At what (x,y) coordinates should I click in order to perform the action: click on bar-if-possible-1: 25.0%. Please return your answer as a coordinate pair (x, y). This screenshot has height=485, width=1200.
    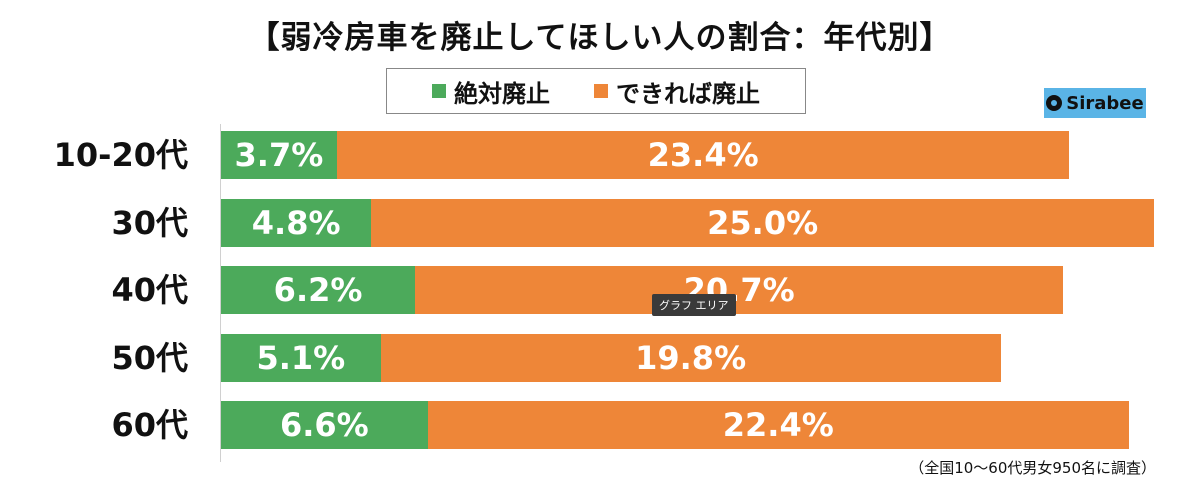
    Looking at the image, I should click on (762, 223).